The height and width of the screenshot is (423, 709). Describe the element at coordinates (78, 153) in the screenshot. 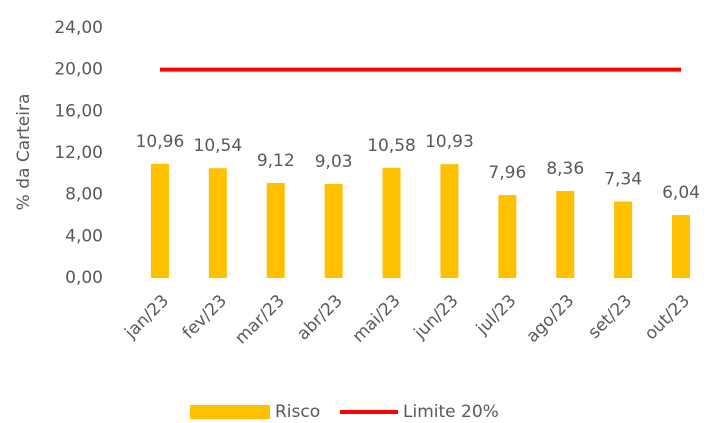

I see `y-tick-label: 12,00` at that location.